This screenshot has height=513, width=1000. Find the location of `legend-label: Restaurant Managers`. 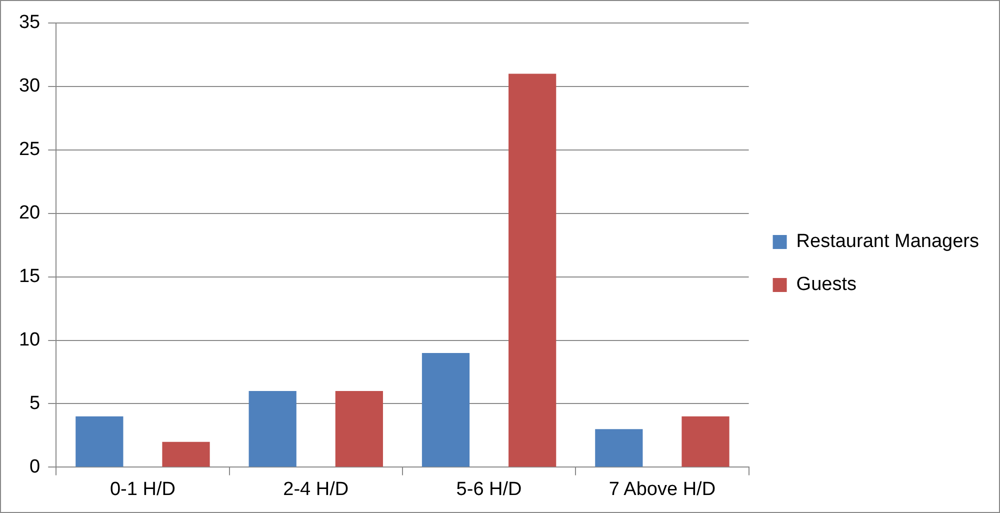

legend-label: Restaurant Managers is located at coordinates (888, 241).